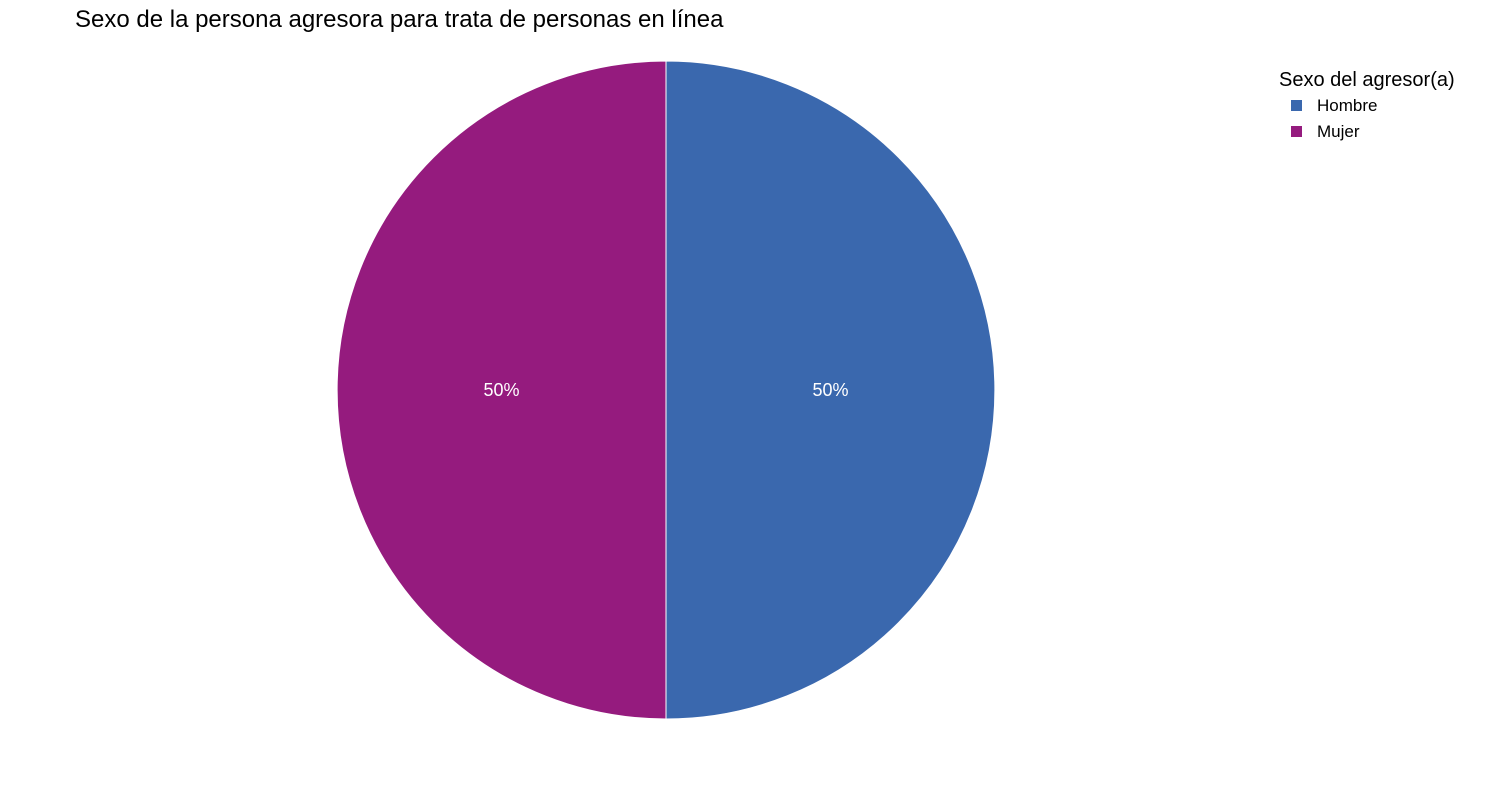  I want to click on legend-label-hombre: Hombre, so click(1347, 105).